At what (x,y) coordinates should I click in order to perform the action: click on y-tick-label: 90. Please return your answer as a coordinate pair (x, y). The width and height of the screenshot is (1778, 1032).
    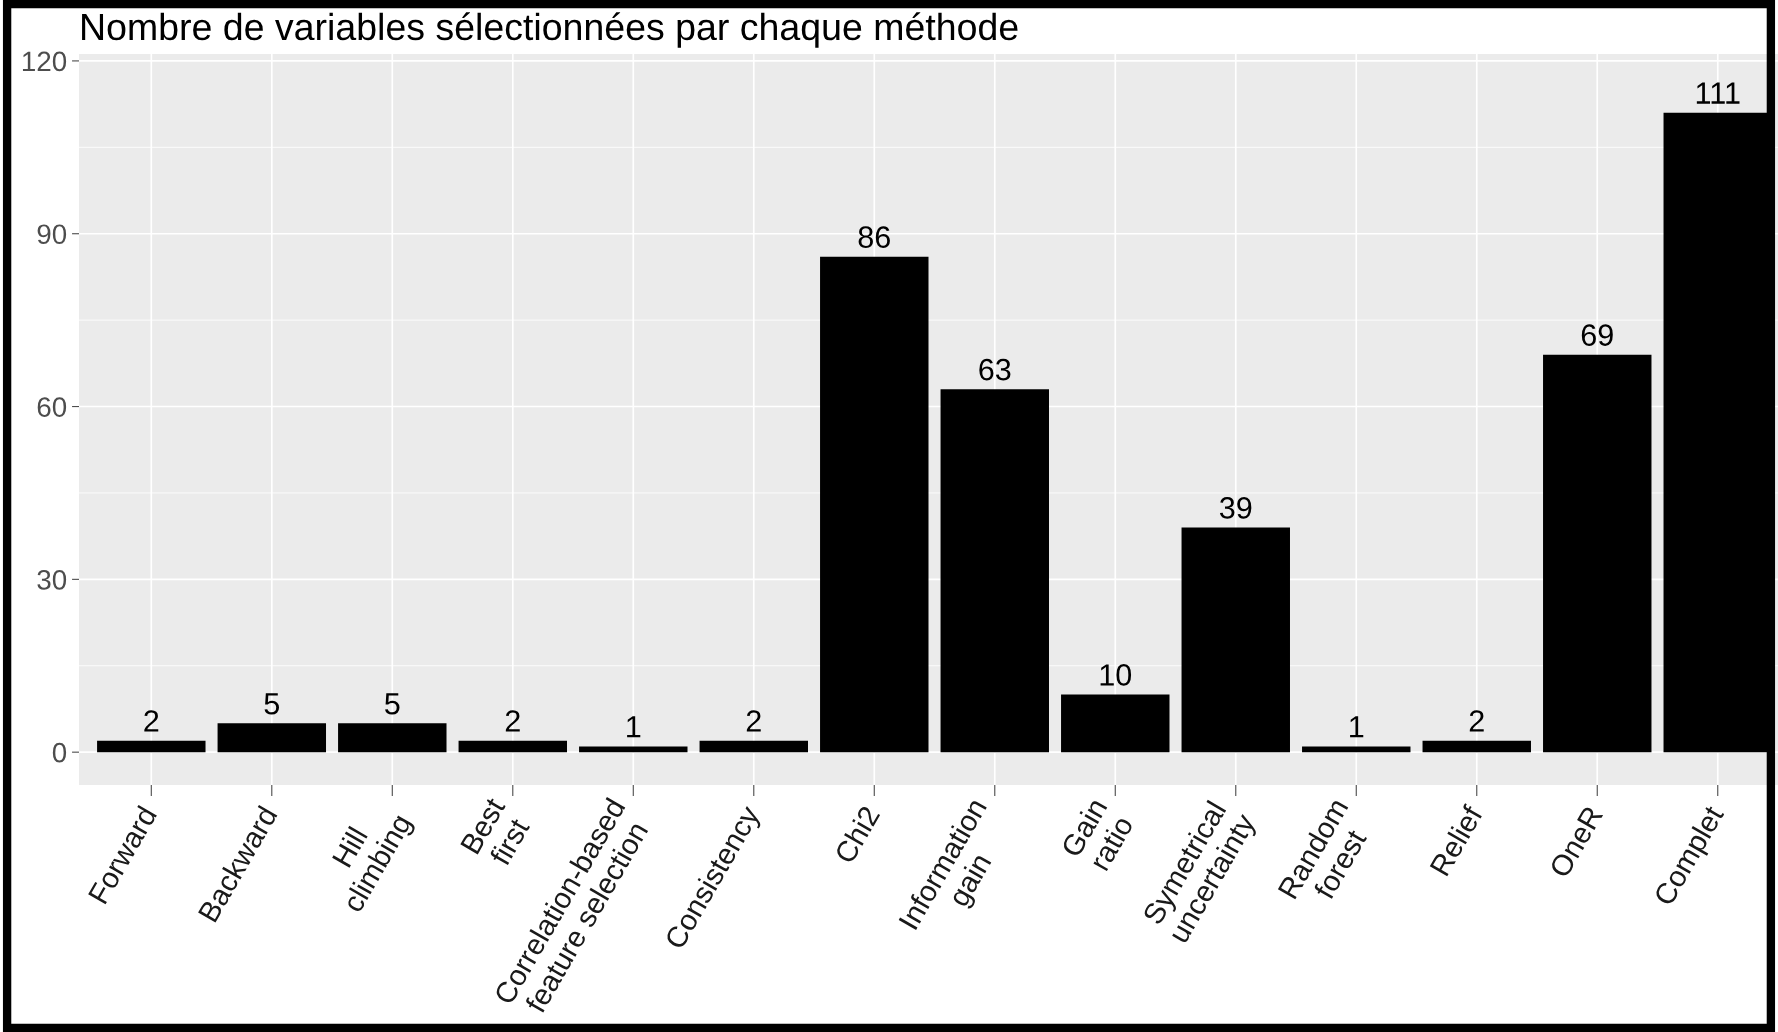
    Looking at the image, I should click on (52, 234).